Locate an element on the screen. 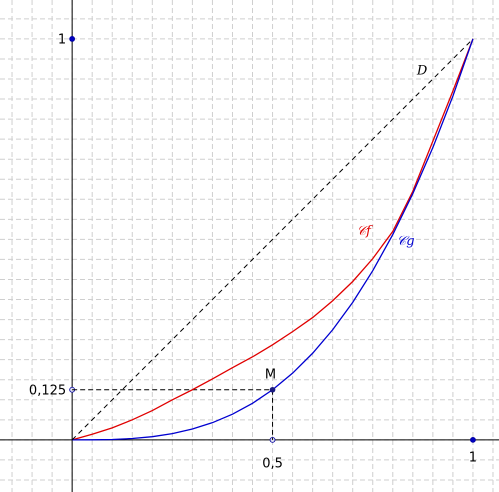 Image resolution: width=499 pixels, height=492 pixels. series-label: 𝒞f is located at coordinates (365, 231).